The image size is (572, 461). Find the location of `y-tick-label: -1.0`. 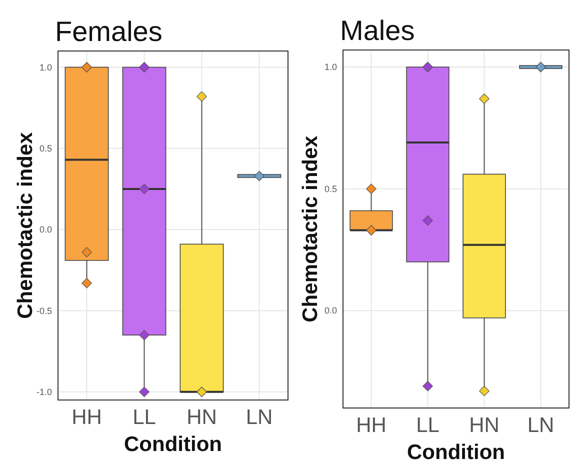

y-tick-label: -1.0 is located at coordinates (44, 392).